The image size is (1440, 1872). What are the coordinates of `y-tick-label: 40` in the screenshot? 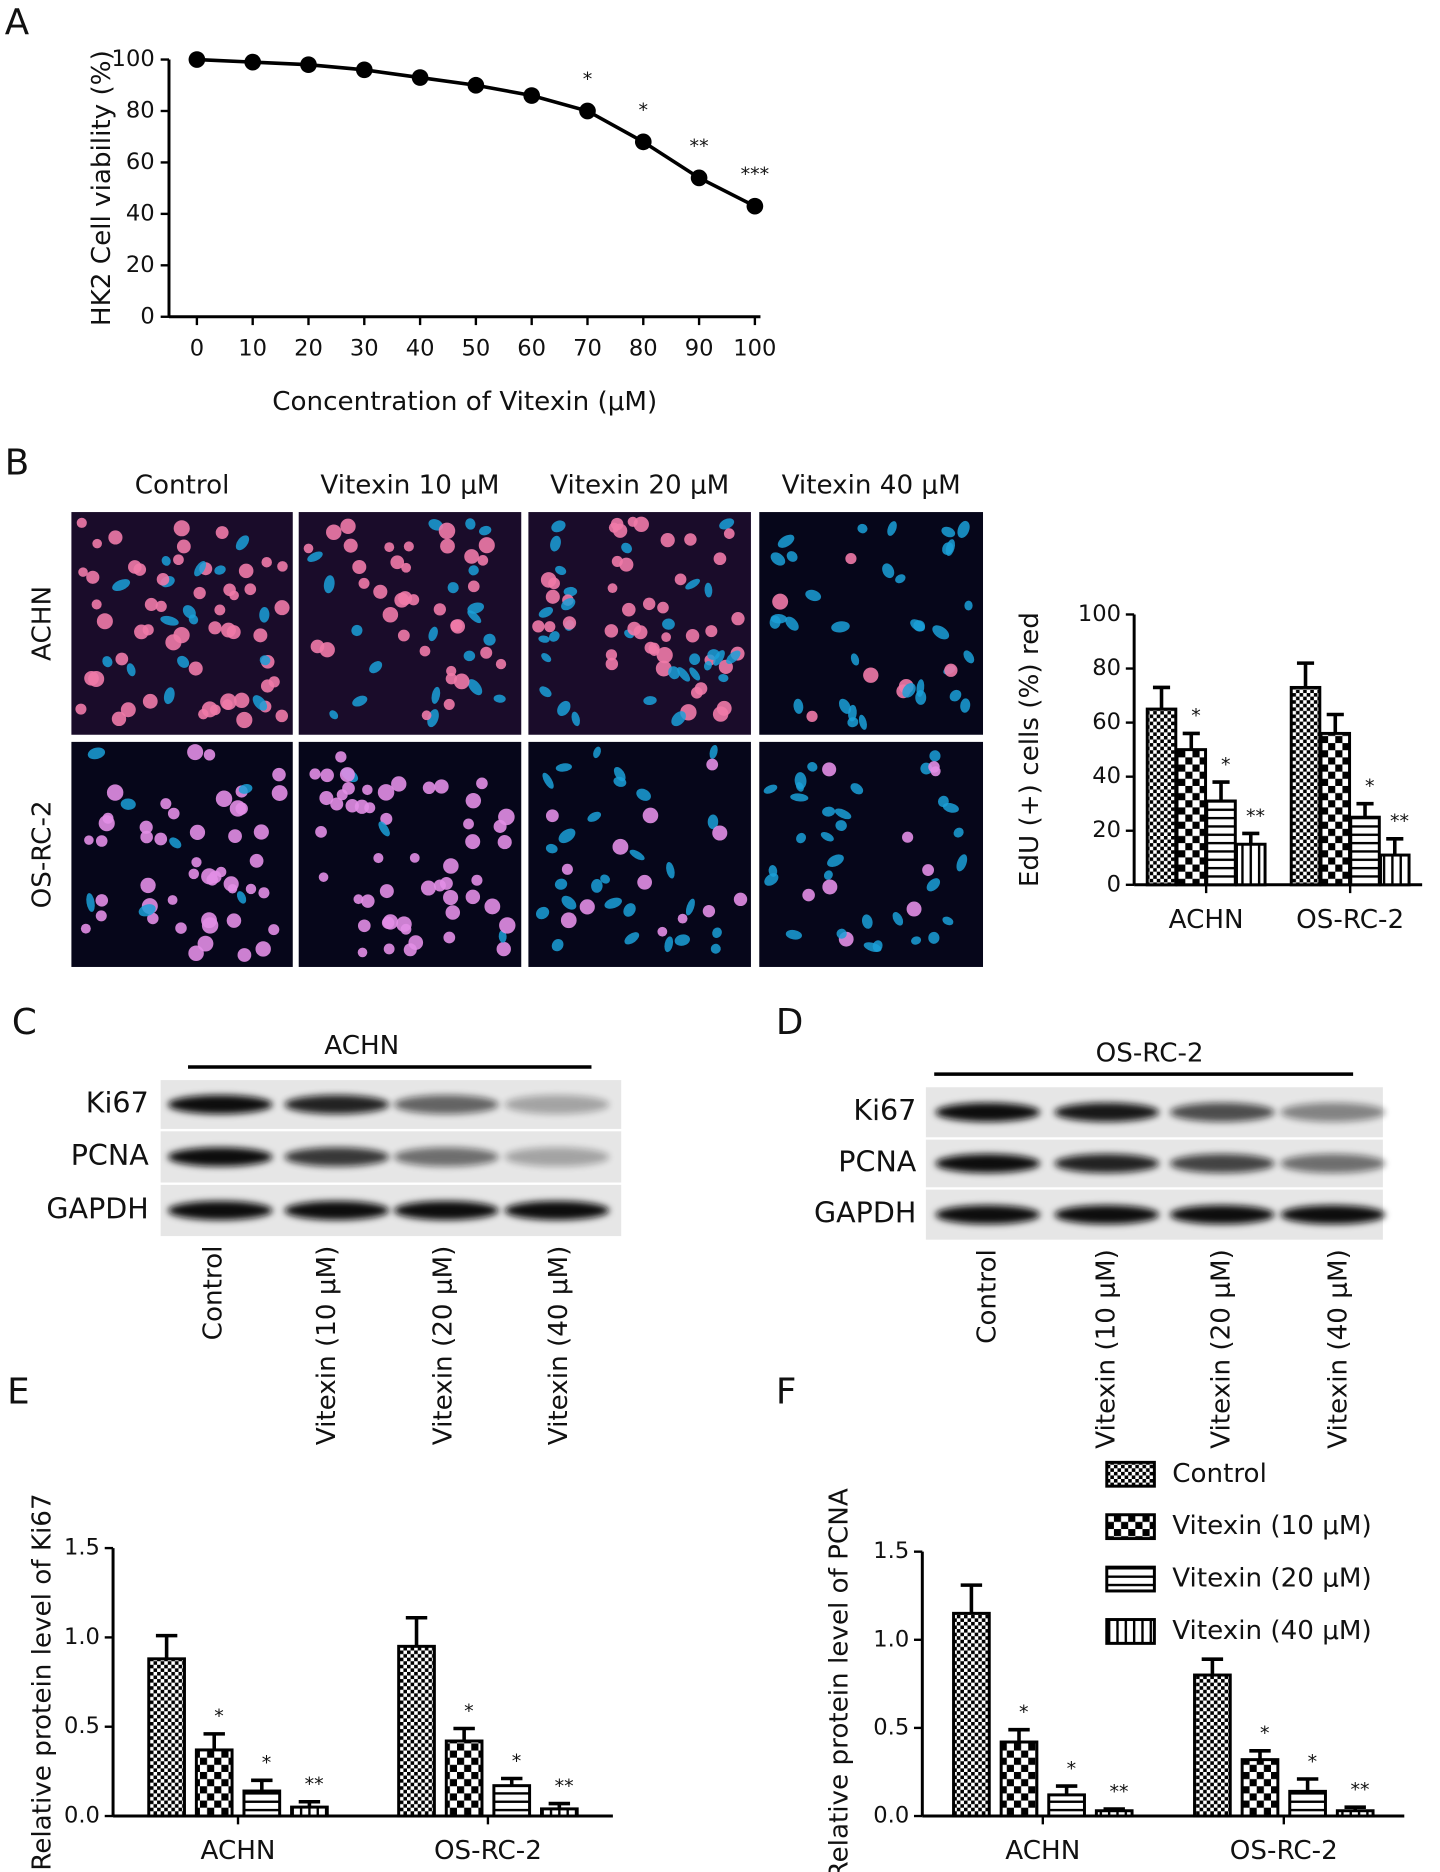 It's located at (1106, 776).